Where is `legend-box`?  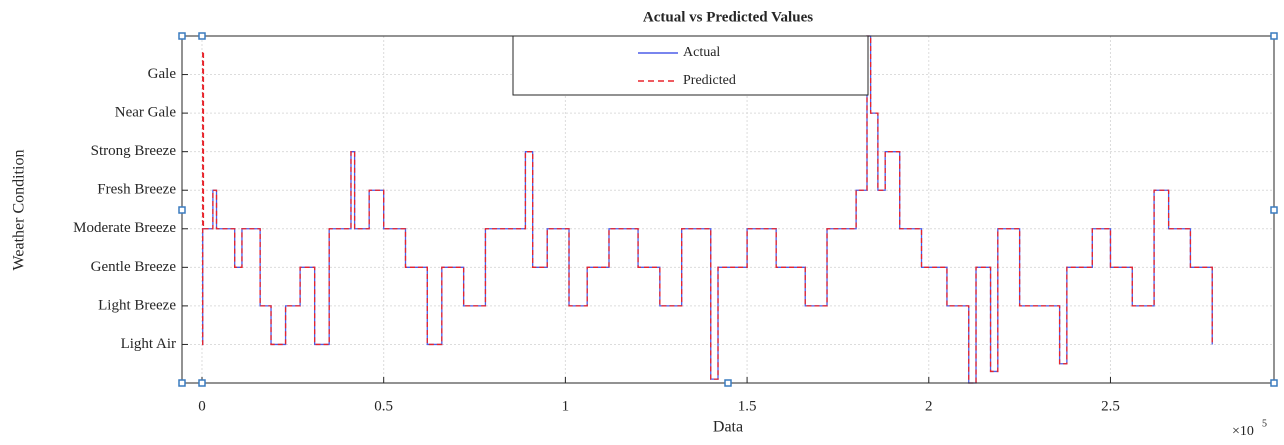
legend-box is located at coordinates (690, 65).